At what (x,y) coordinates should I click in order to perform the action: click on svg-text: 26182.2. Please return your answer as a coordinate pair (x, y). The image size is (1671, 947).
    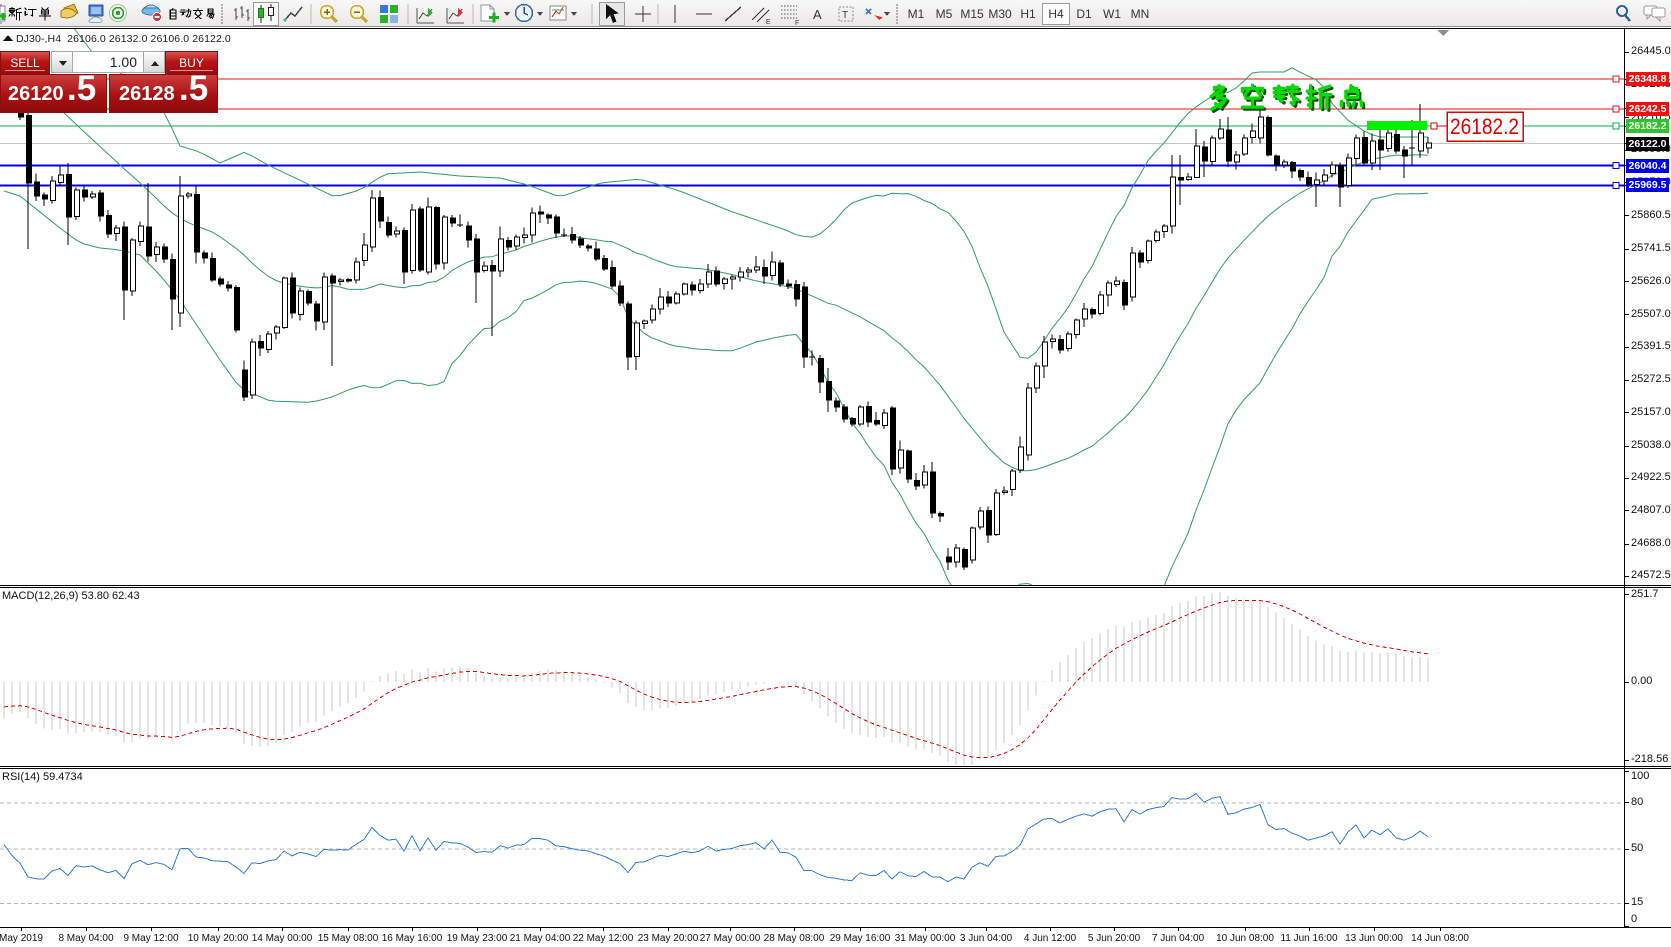
    Looking at the image, I should click on (1484, 126).